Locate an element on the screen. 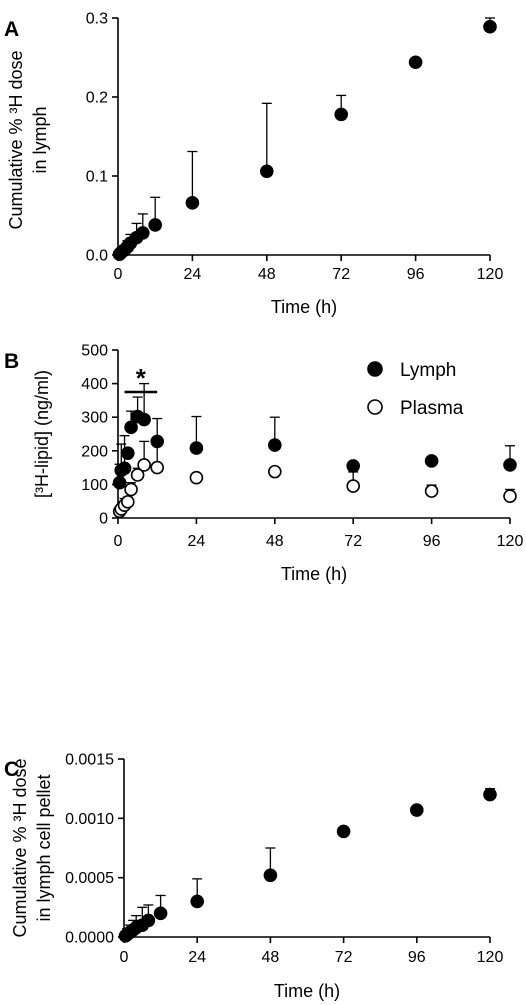  y-axis-title: in lymph cell pellet is located at coordinates (44, 847).